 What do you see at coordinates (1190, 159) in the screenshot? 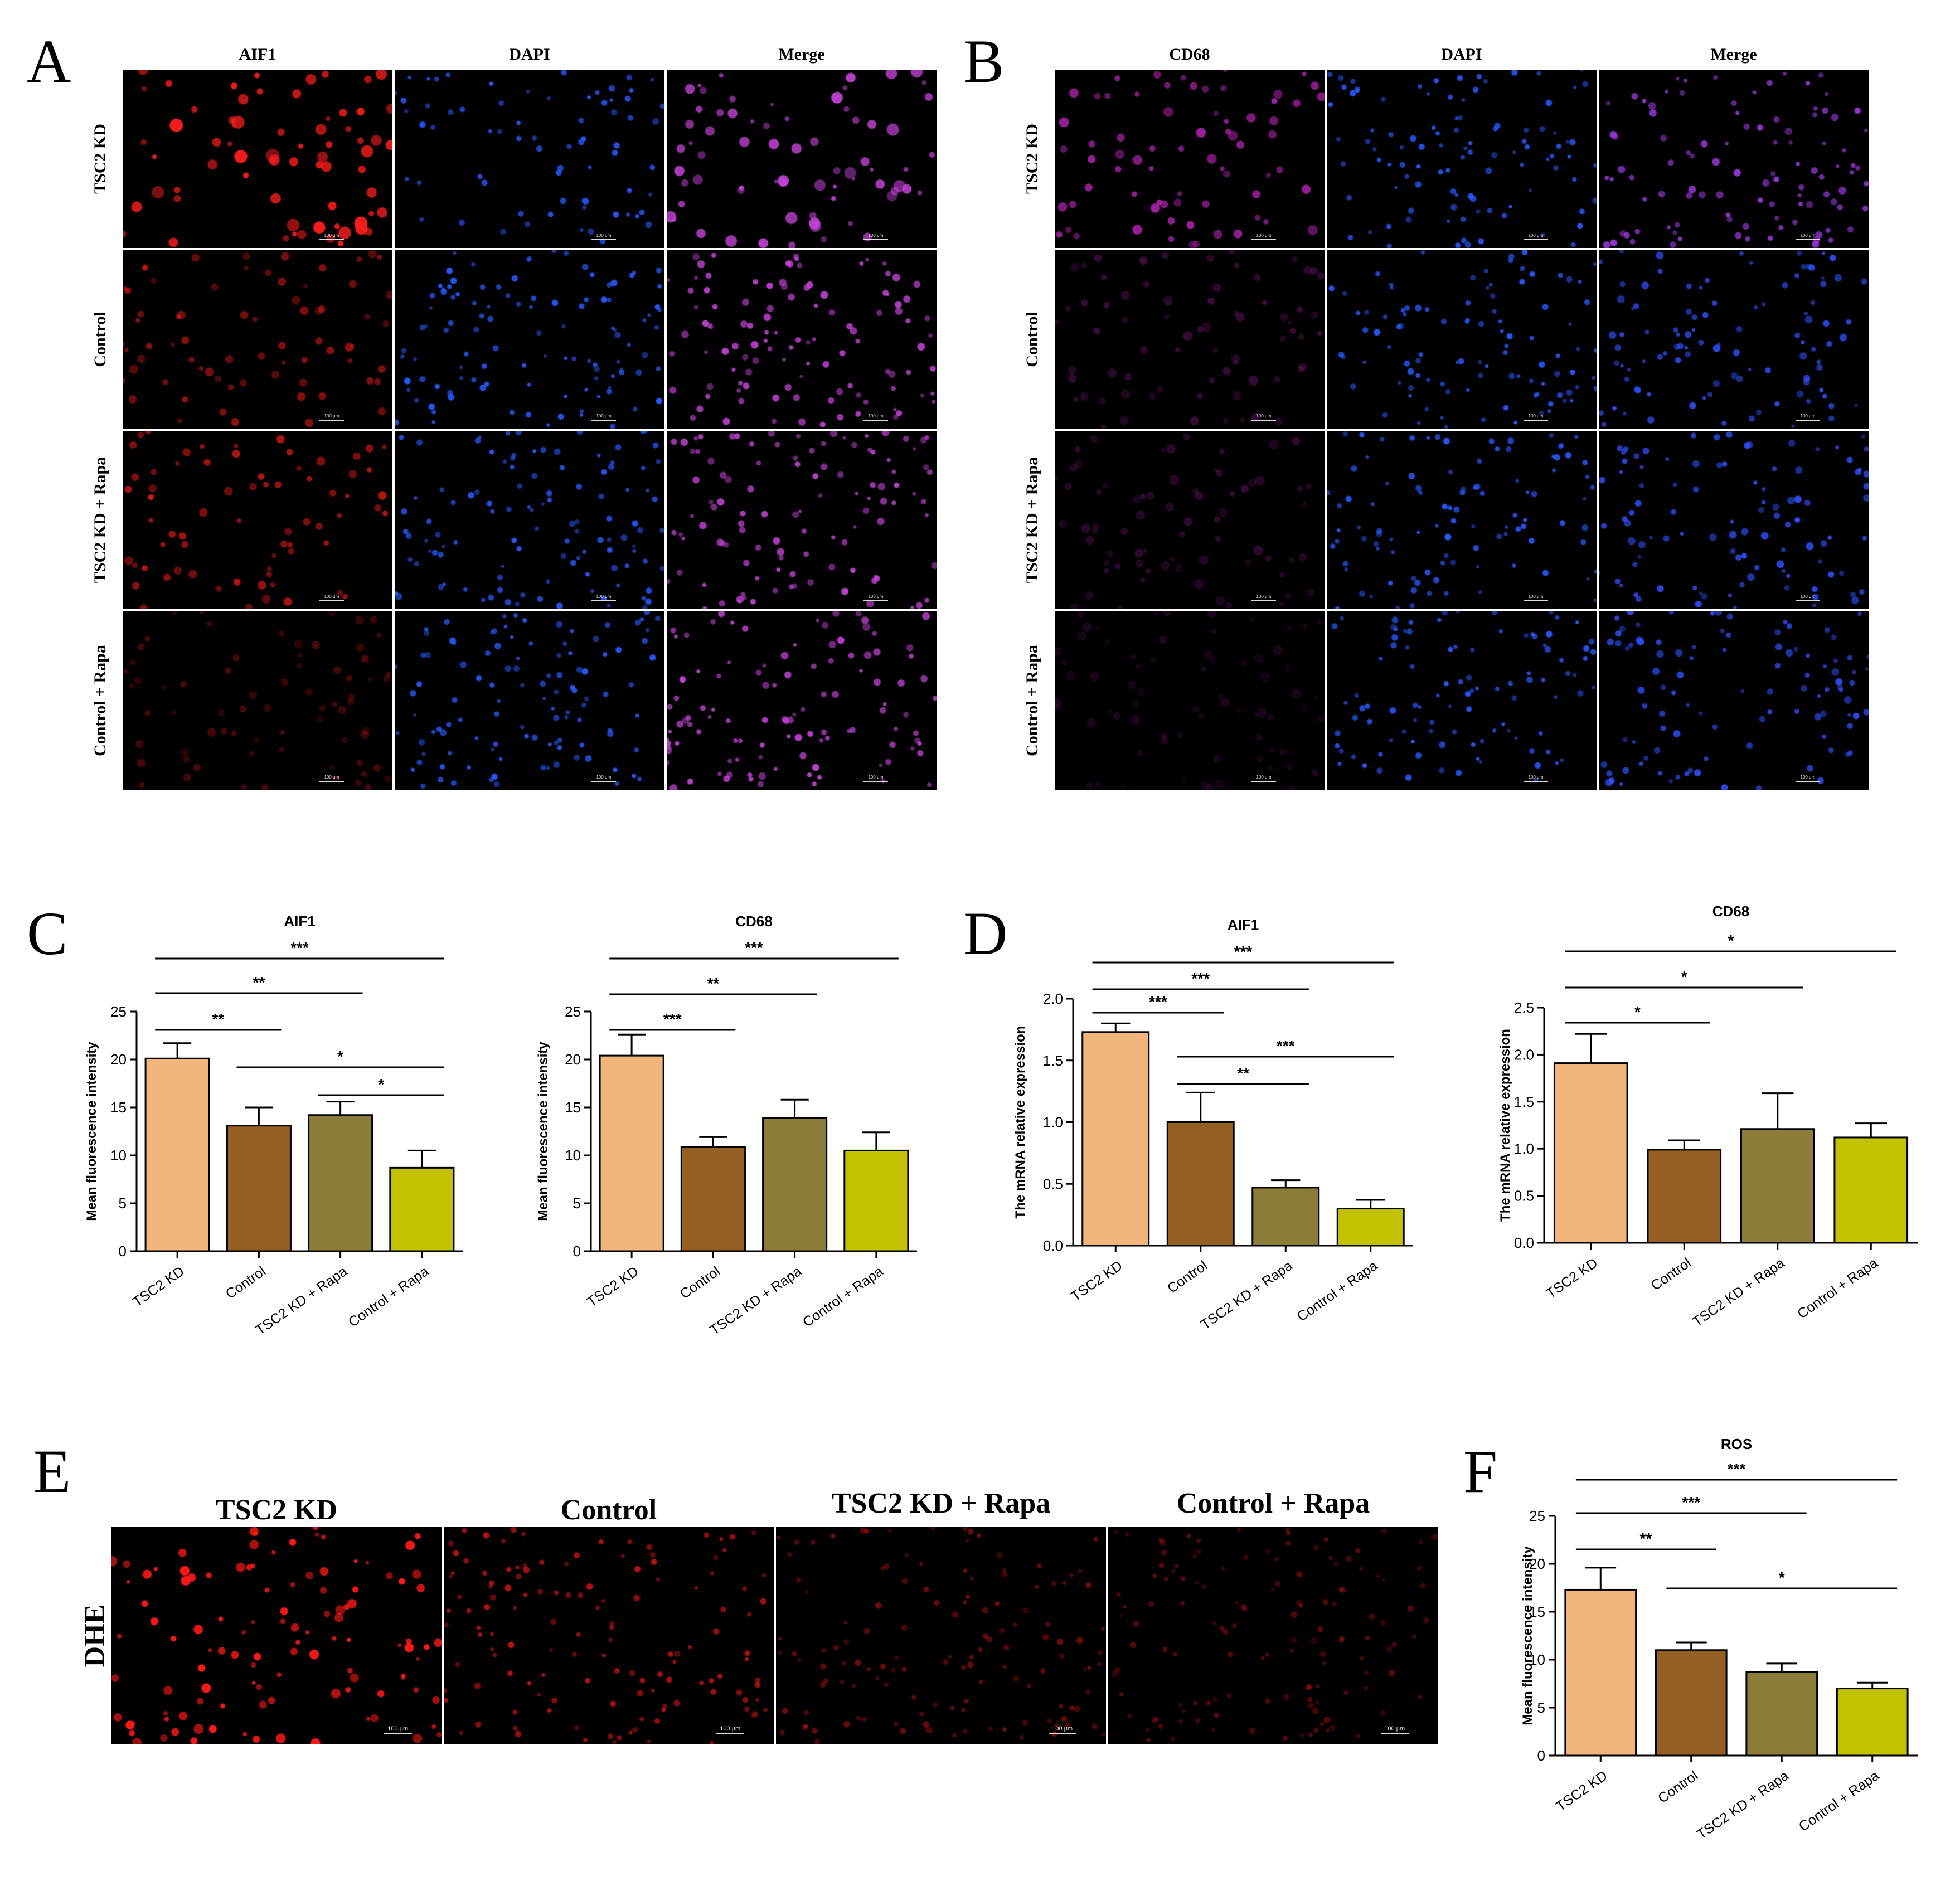
I see `panel-b-micrograph-0-0: 100 μm` at bounding box center [1190, 159].